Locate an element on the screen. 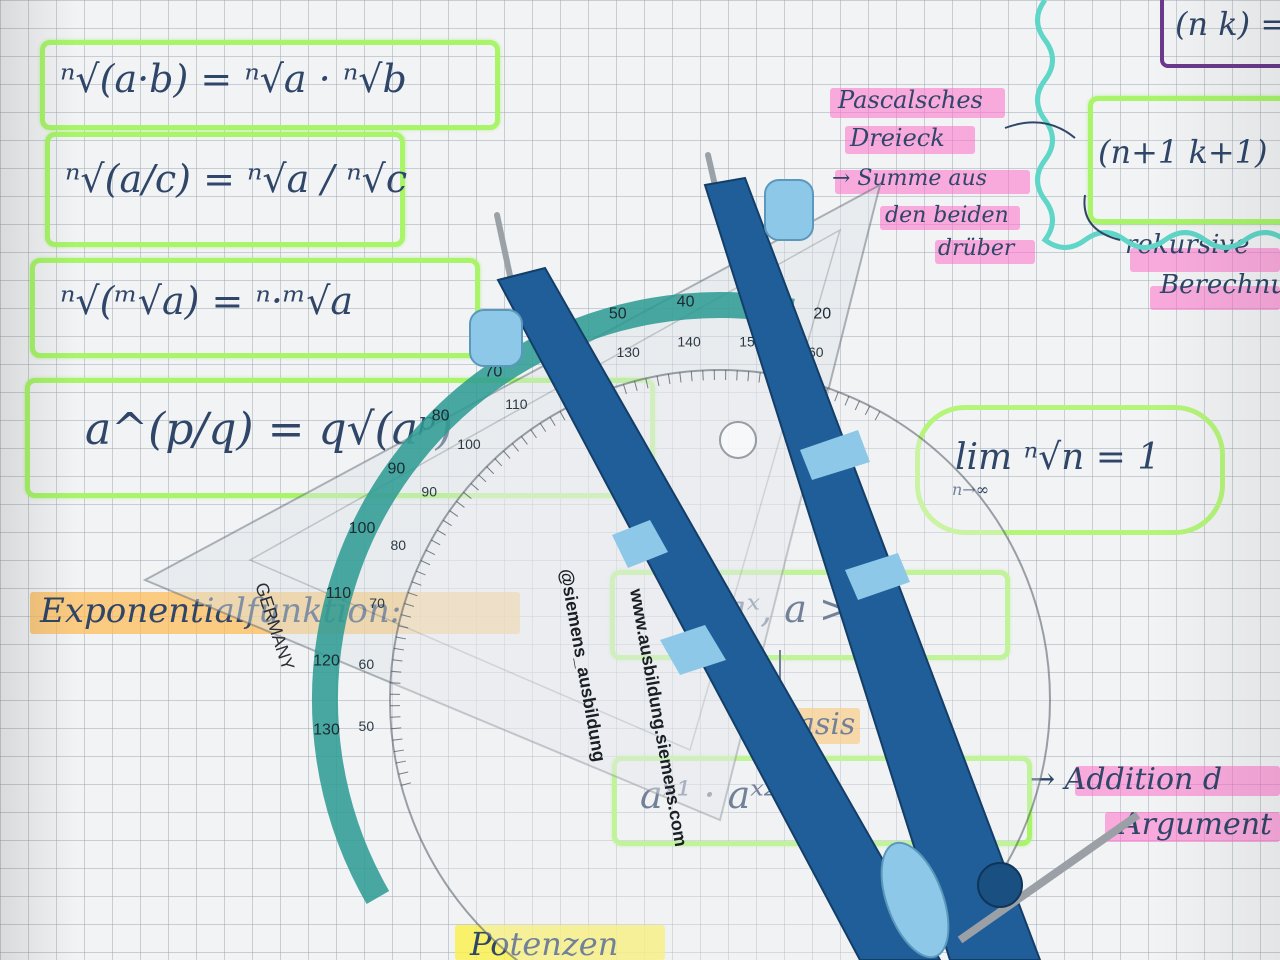  pascal-line-4: den beiden is located at coordinates (947, 215).